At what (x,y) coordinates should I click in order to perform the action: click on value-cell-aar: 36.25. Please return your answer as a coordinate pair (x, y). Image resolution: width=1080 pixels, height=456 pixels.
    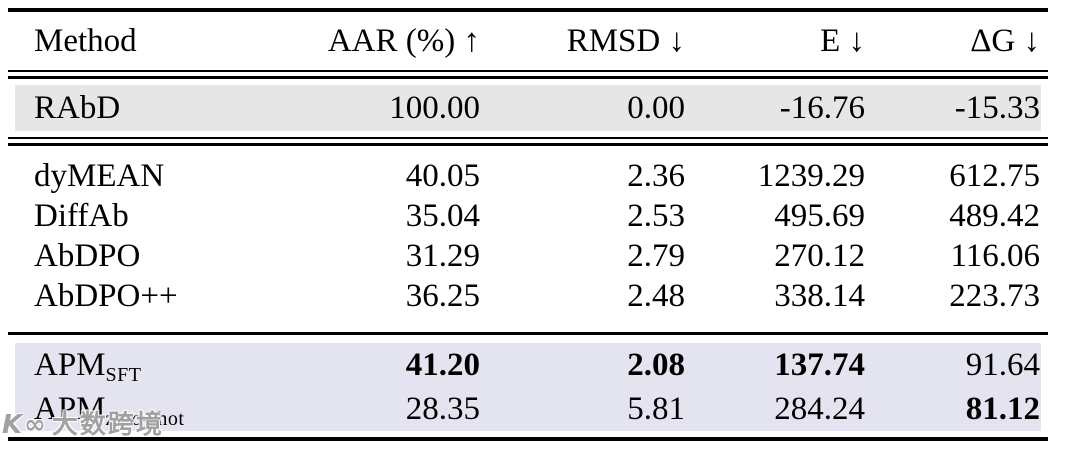
    Looking at the image, I should click on (442, 295).